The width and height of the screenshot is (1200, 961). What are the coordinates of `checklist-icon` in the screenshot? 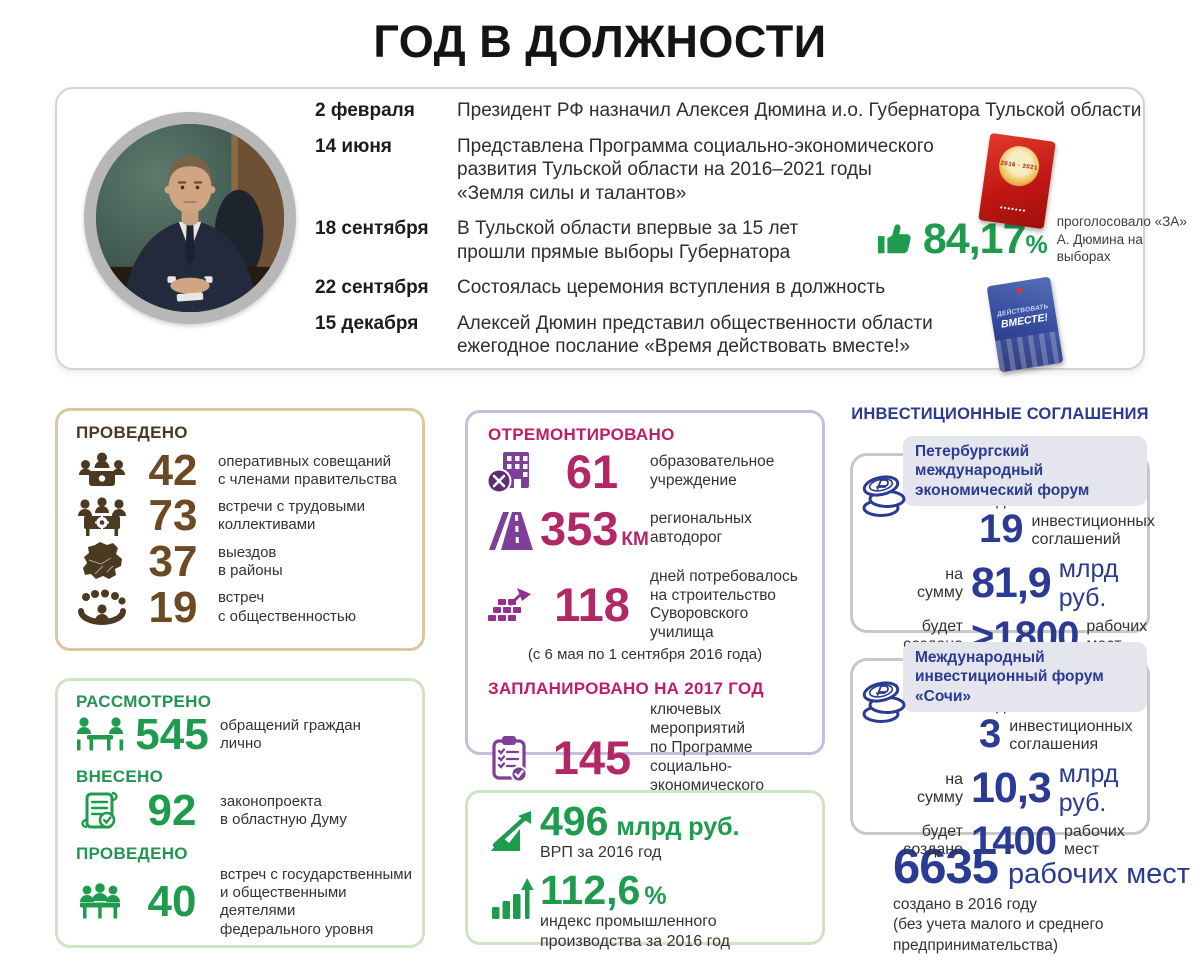 It's located at (510, 758).